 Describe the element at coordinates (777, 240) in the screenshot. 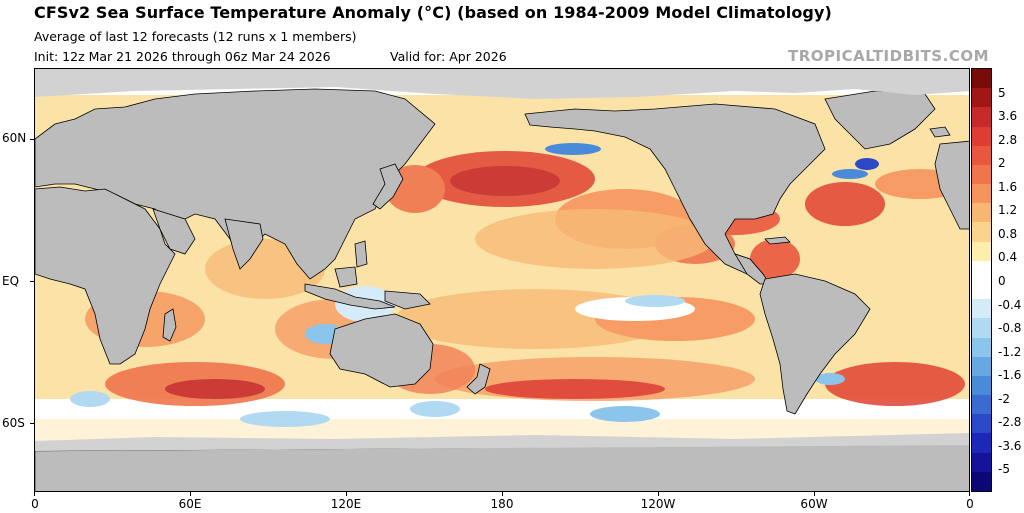

I see `cuba` at that location.